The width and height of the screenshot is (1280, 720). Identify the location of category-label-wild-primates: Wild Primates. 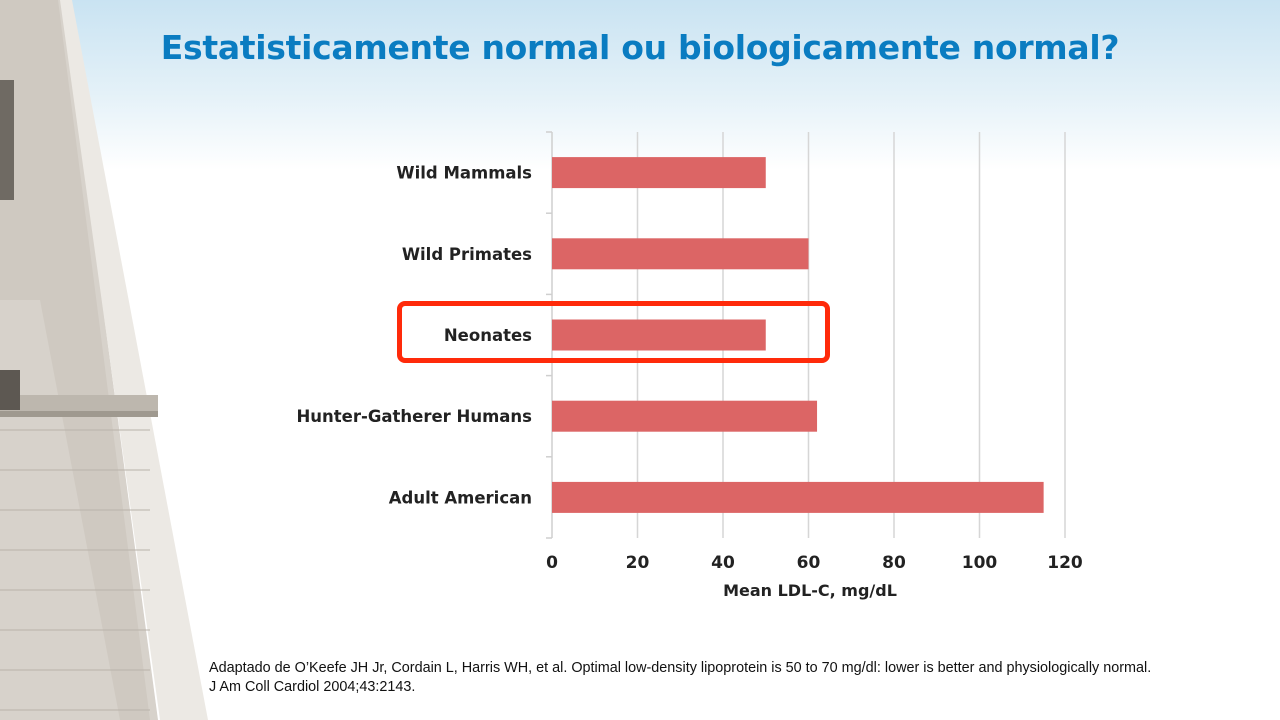
(467, 254).